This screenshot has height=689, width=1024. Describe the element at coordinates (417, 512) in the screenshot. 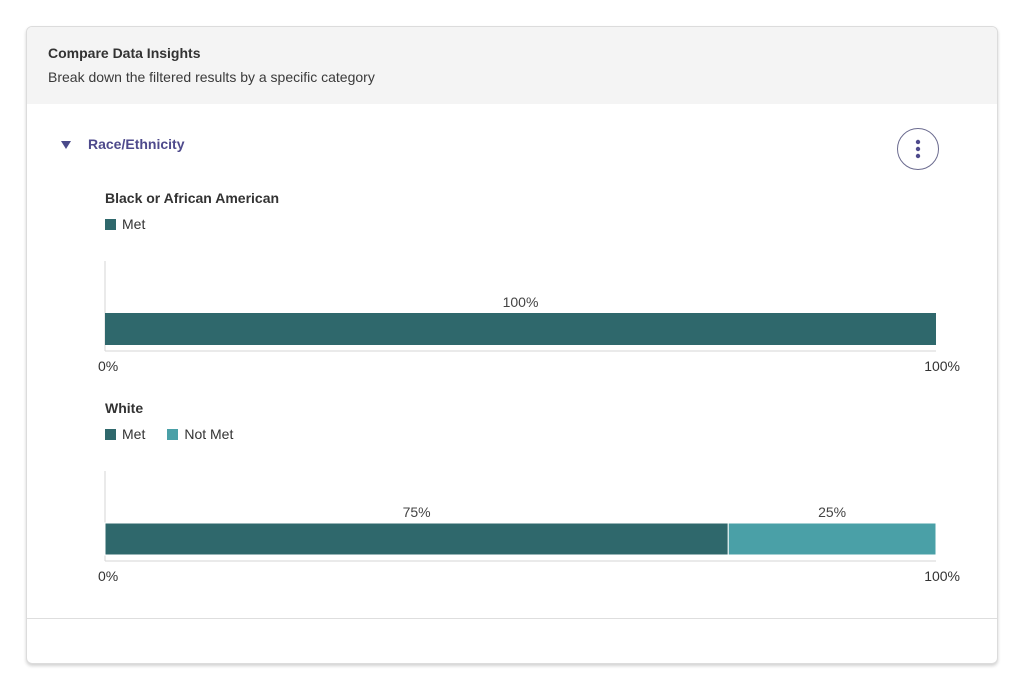

I see `data-label: 75%` at that location.